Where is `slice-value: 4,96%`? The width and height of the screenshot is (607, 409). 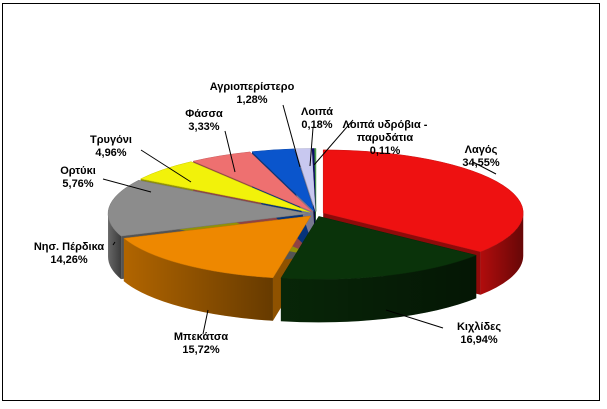 slice-value: 4,96% is located at coordinates (110, 153).